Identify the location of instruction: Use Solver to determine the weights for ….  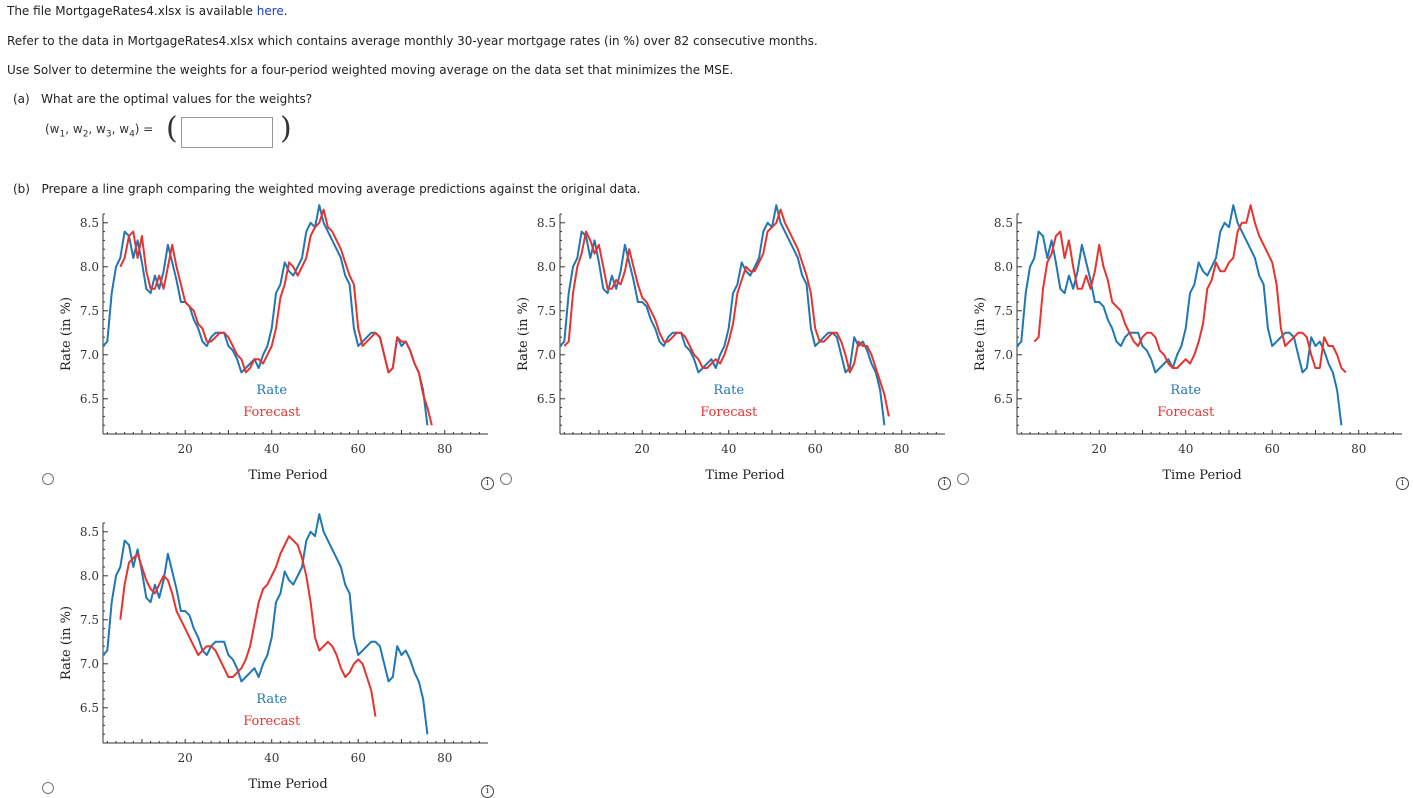
(370, 70).